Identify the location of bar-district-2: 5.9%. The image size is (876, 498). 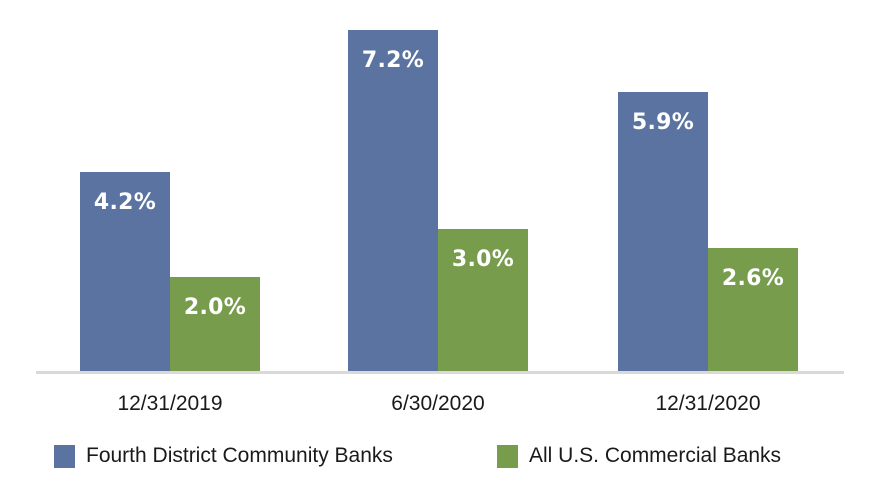
(663, 232).